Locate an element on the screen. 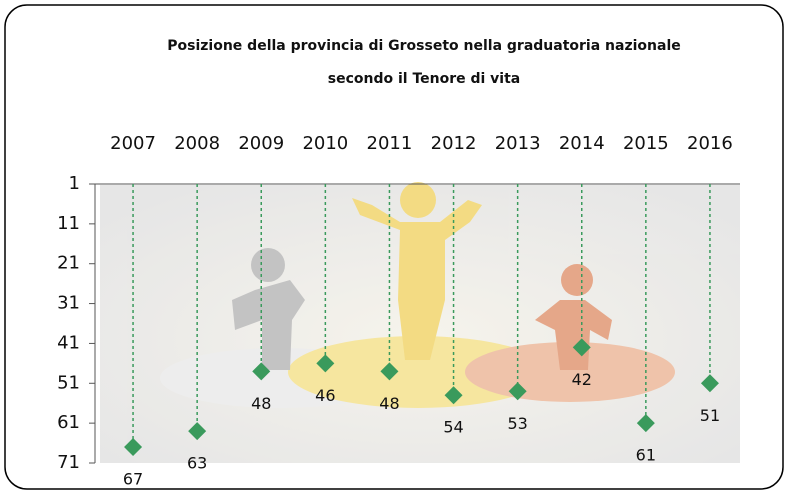 This screenshot has height=495, width=789. x-tick-label: 2007 is located at coordinates (133, 143).